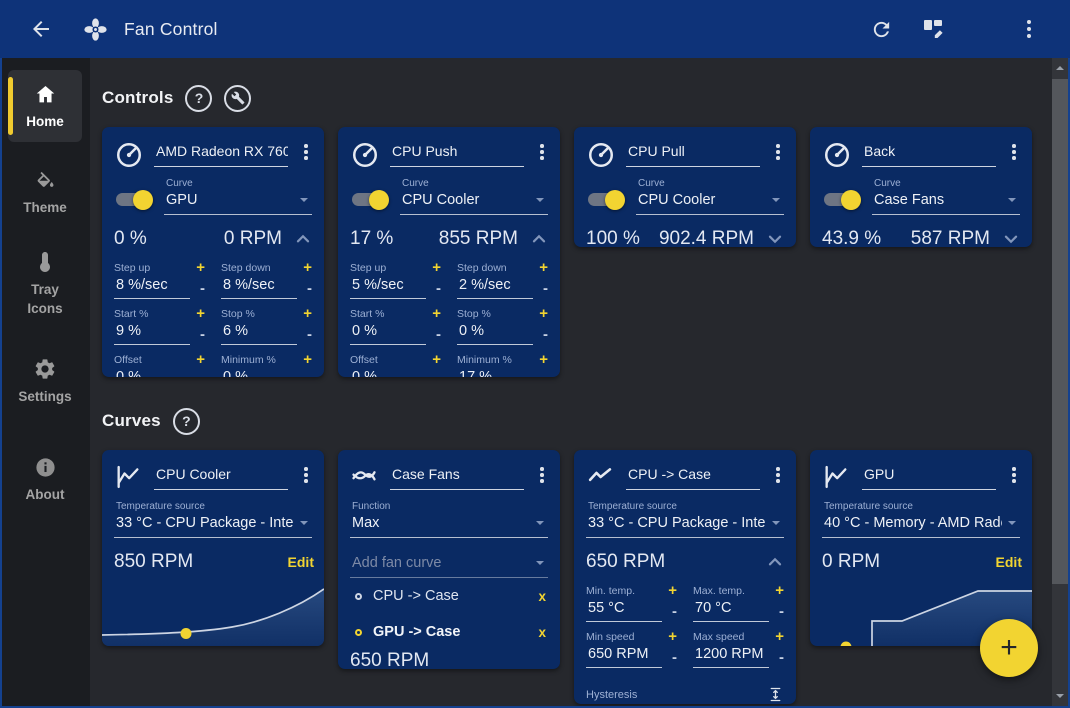 This screenshot has width=1070, height=708. I want to click on control-name: CPU Pull, so click(693, 153).